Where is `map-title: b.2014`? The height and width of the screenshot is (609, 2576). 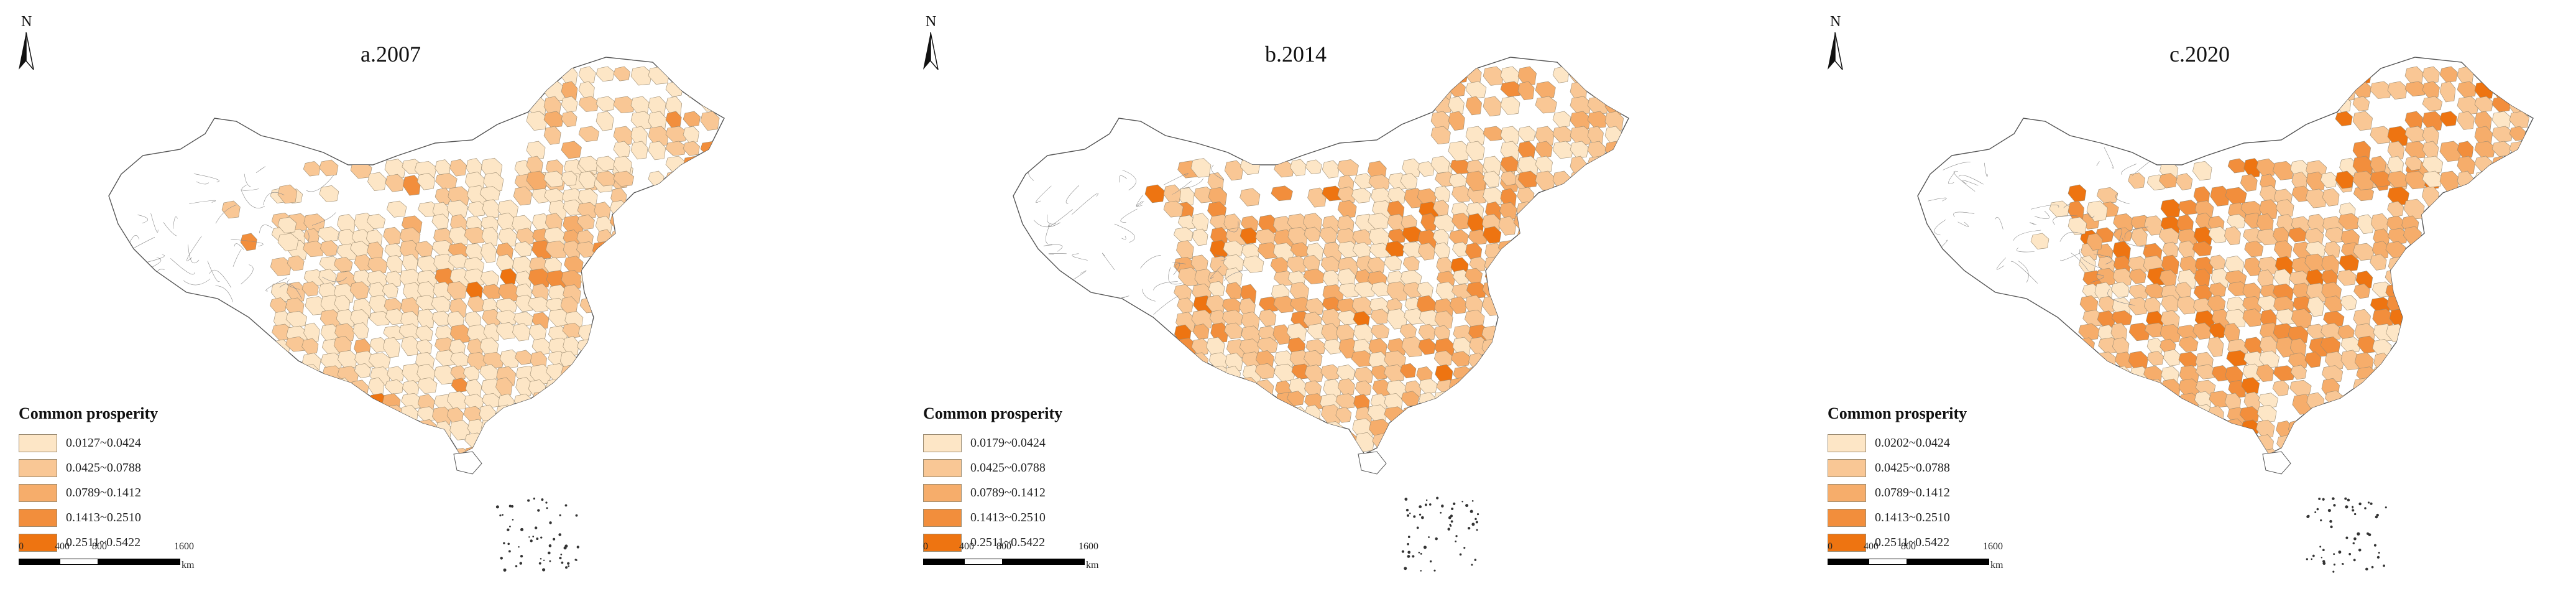 map-title: b.2014 is located at coordinates (1296, 54).